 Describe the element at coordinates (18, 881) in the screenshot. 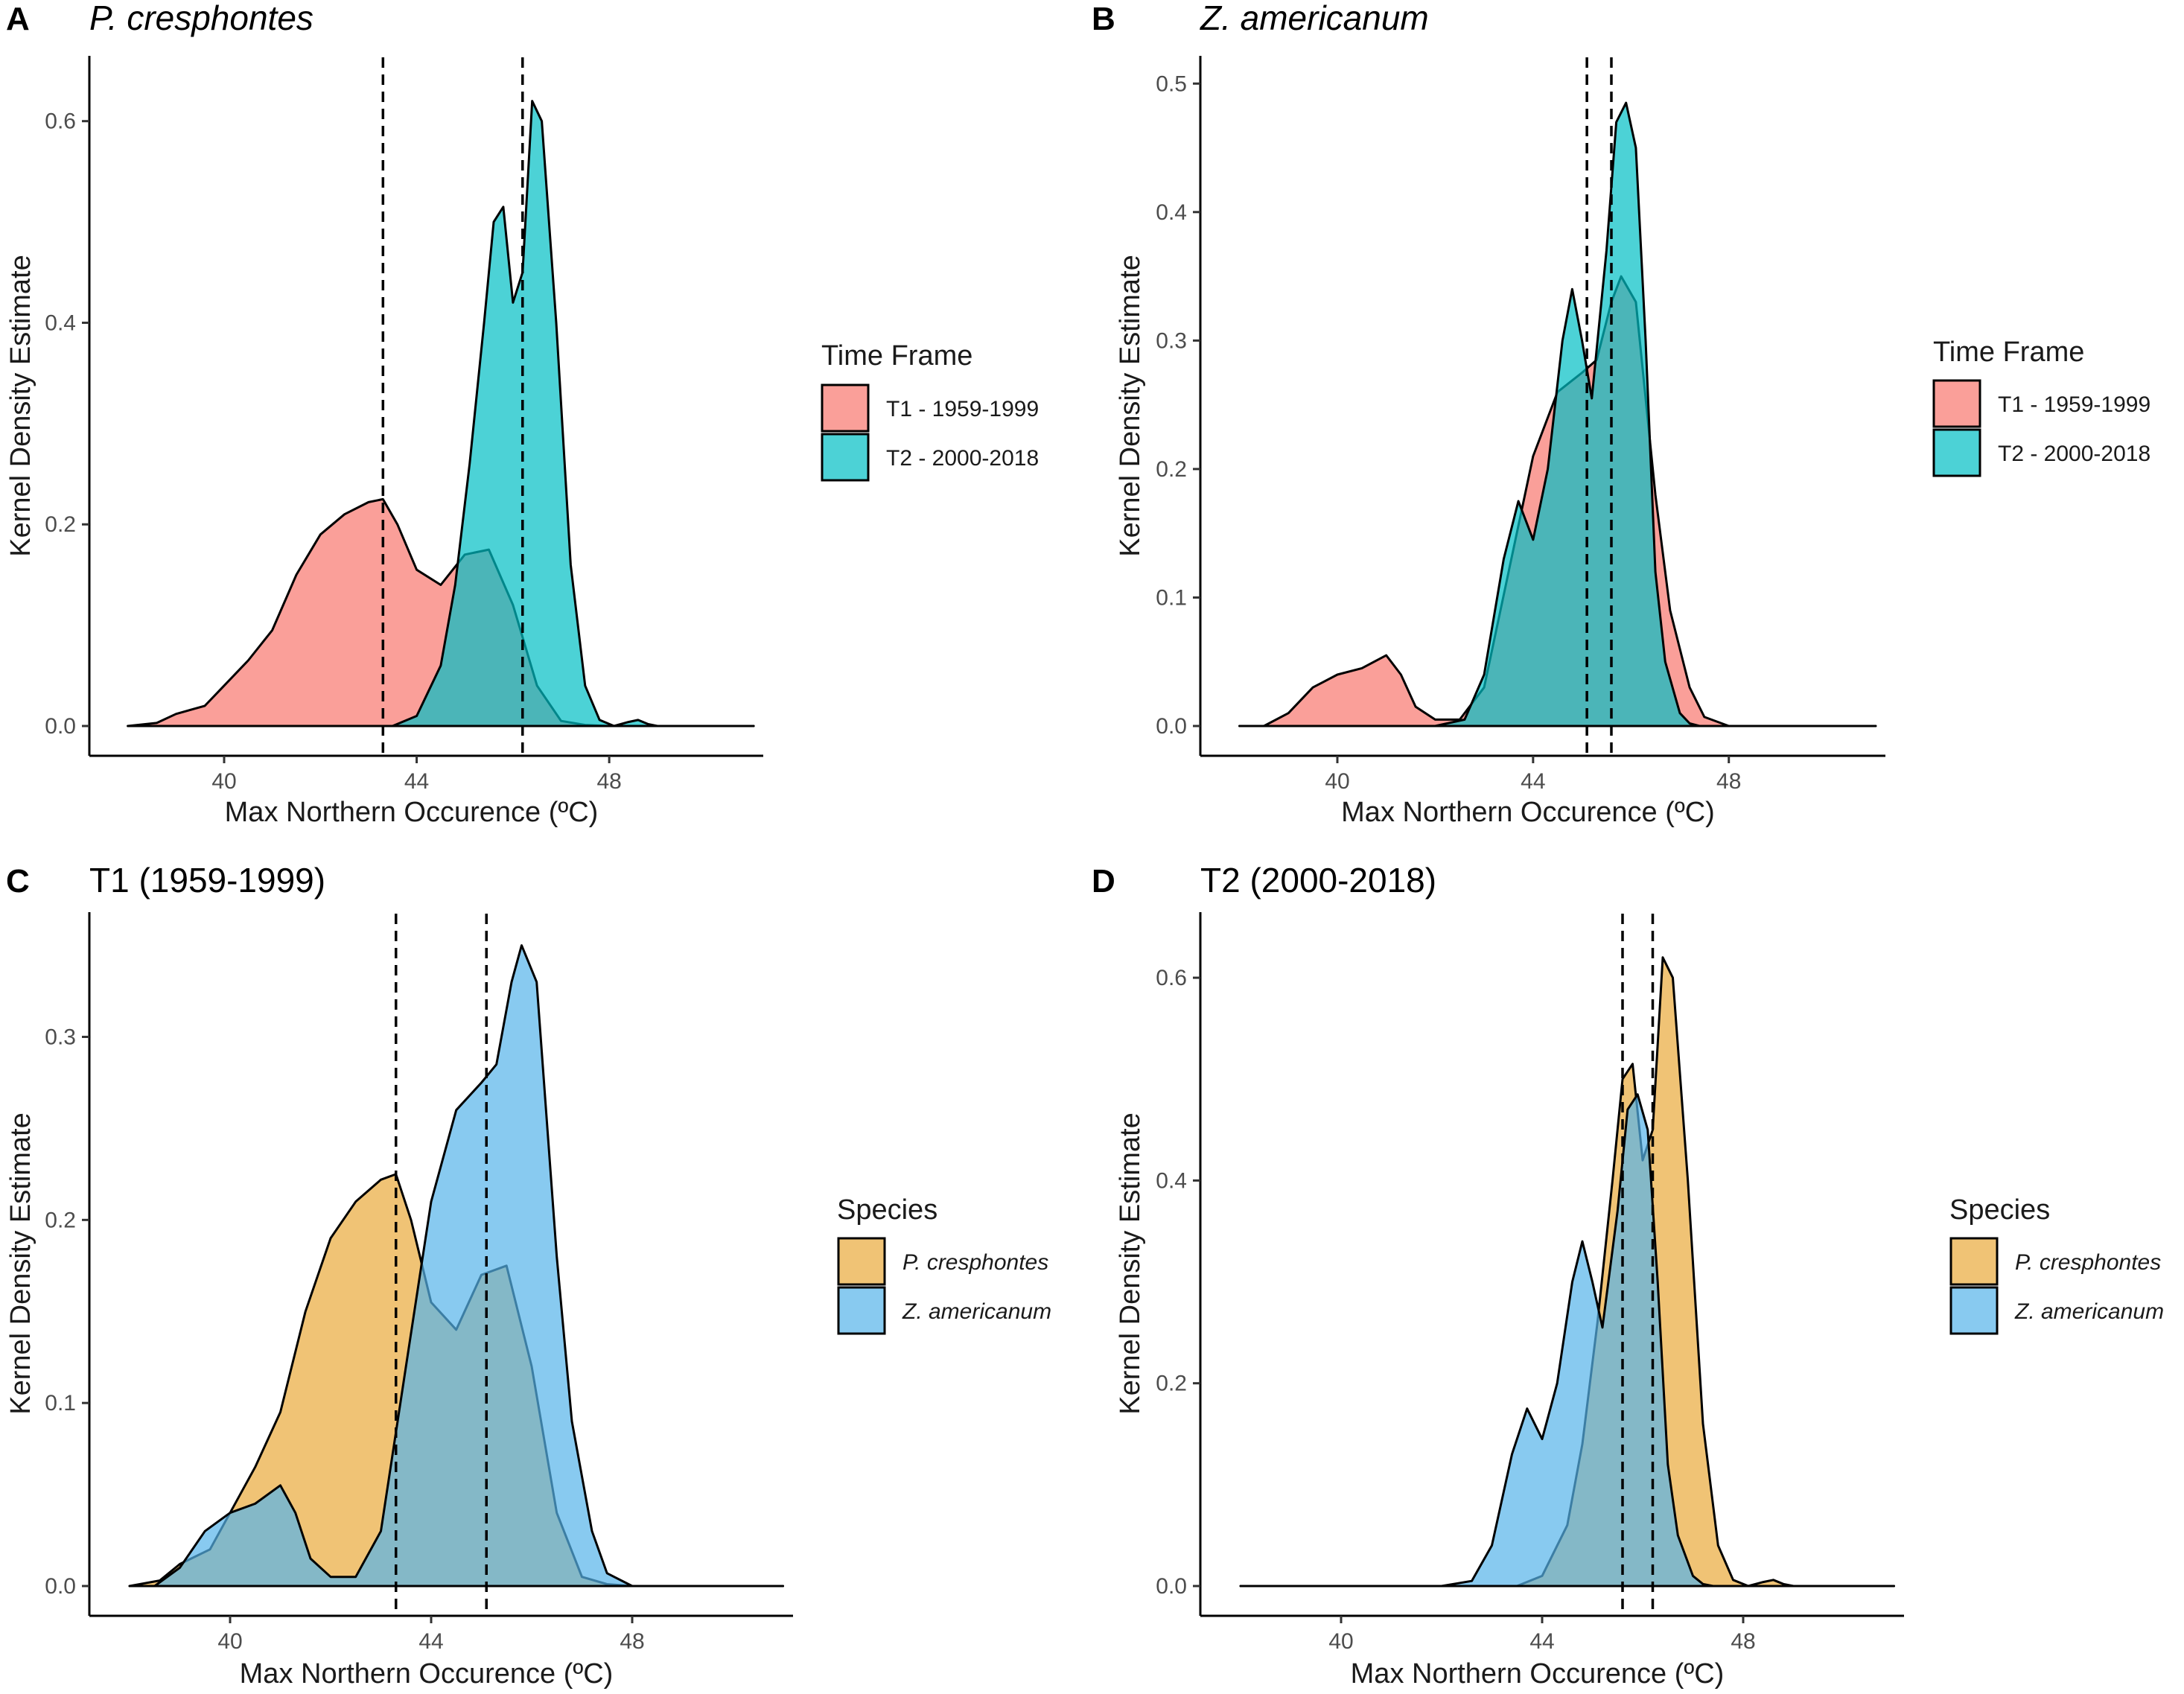

I see `panel-letter: C` at that location.